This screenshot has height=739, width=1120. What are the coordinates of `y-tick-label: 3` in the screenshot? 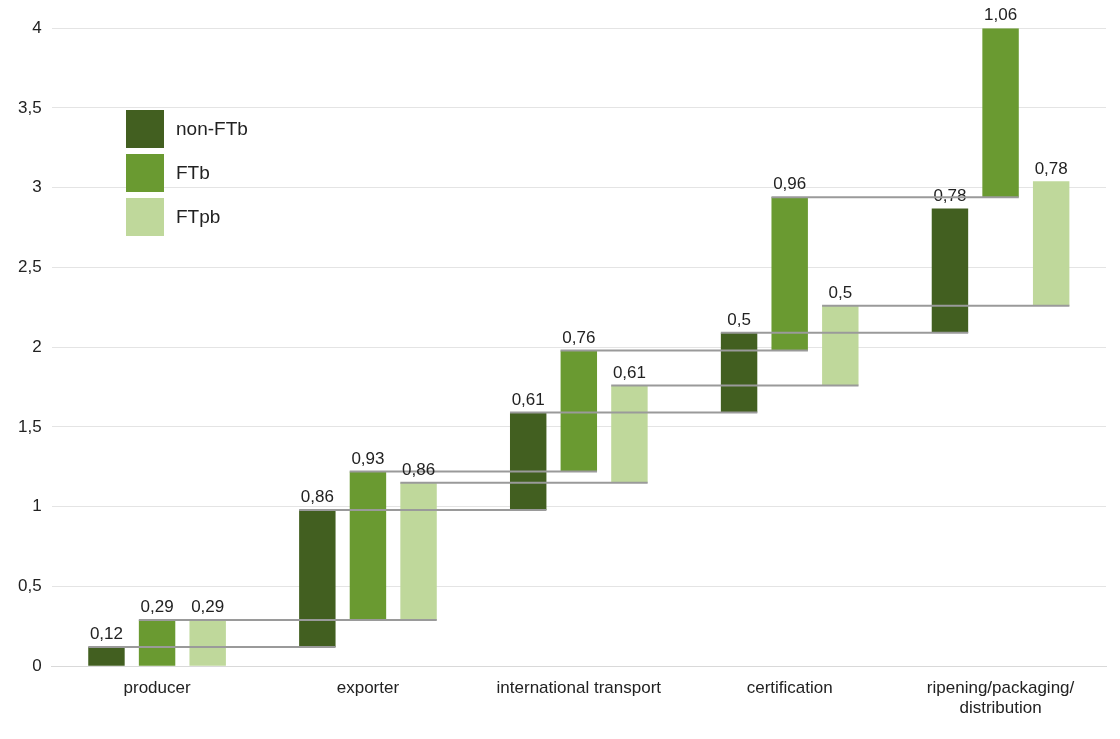 It's located at (37, 187).